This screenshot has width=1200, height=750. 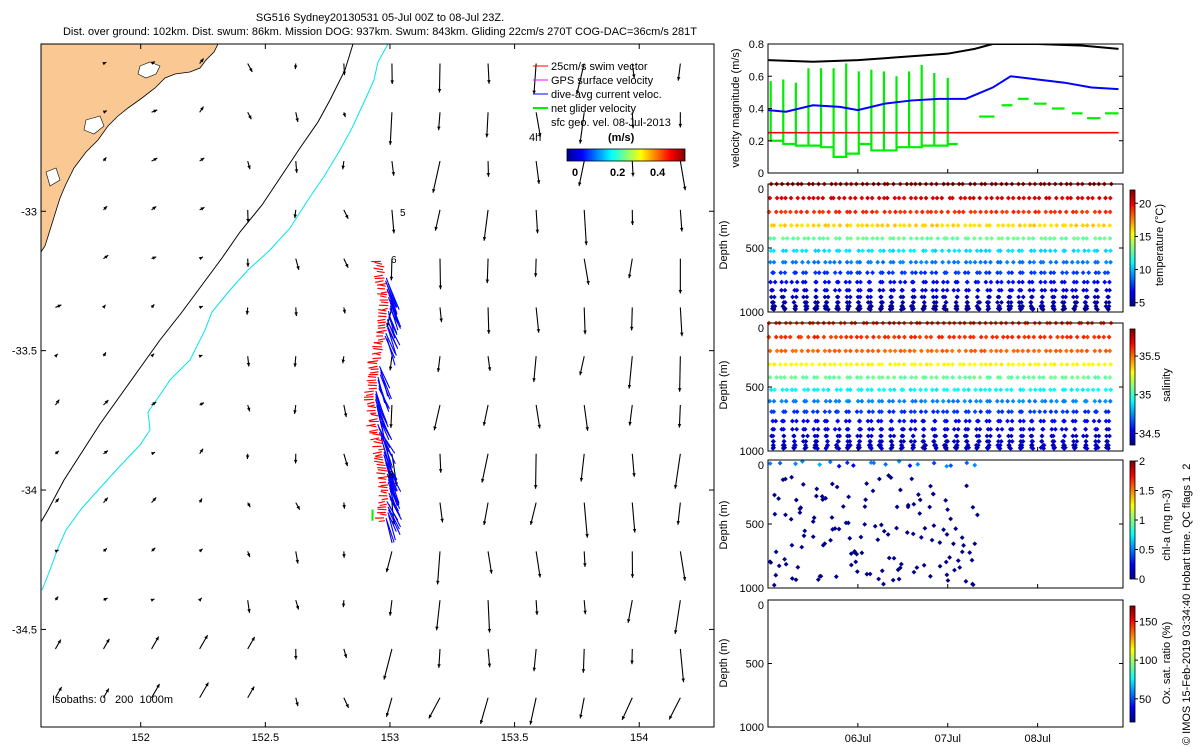 I want to click on legend-time-label: 4h, so click(x=535, y=138).